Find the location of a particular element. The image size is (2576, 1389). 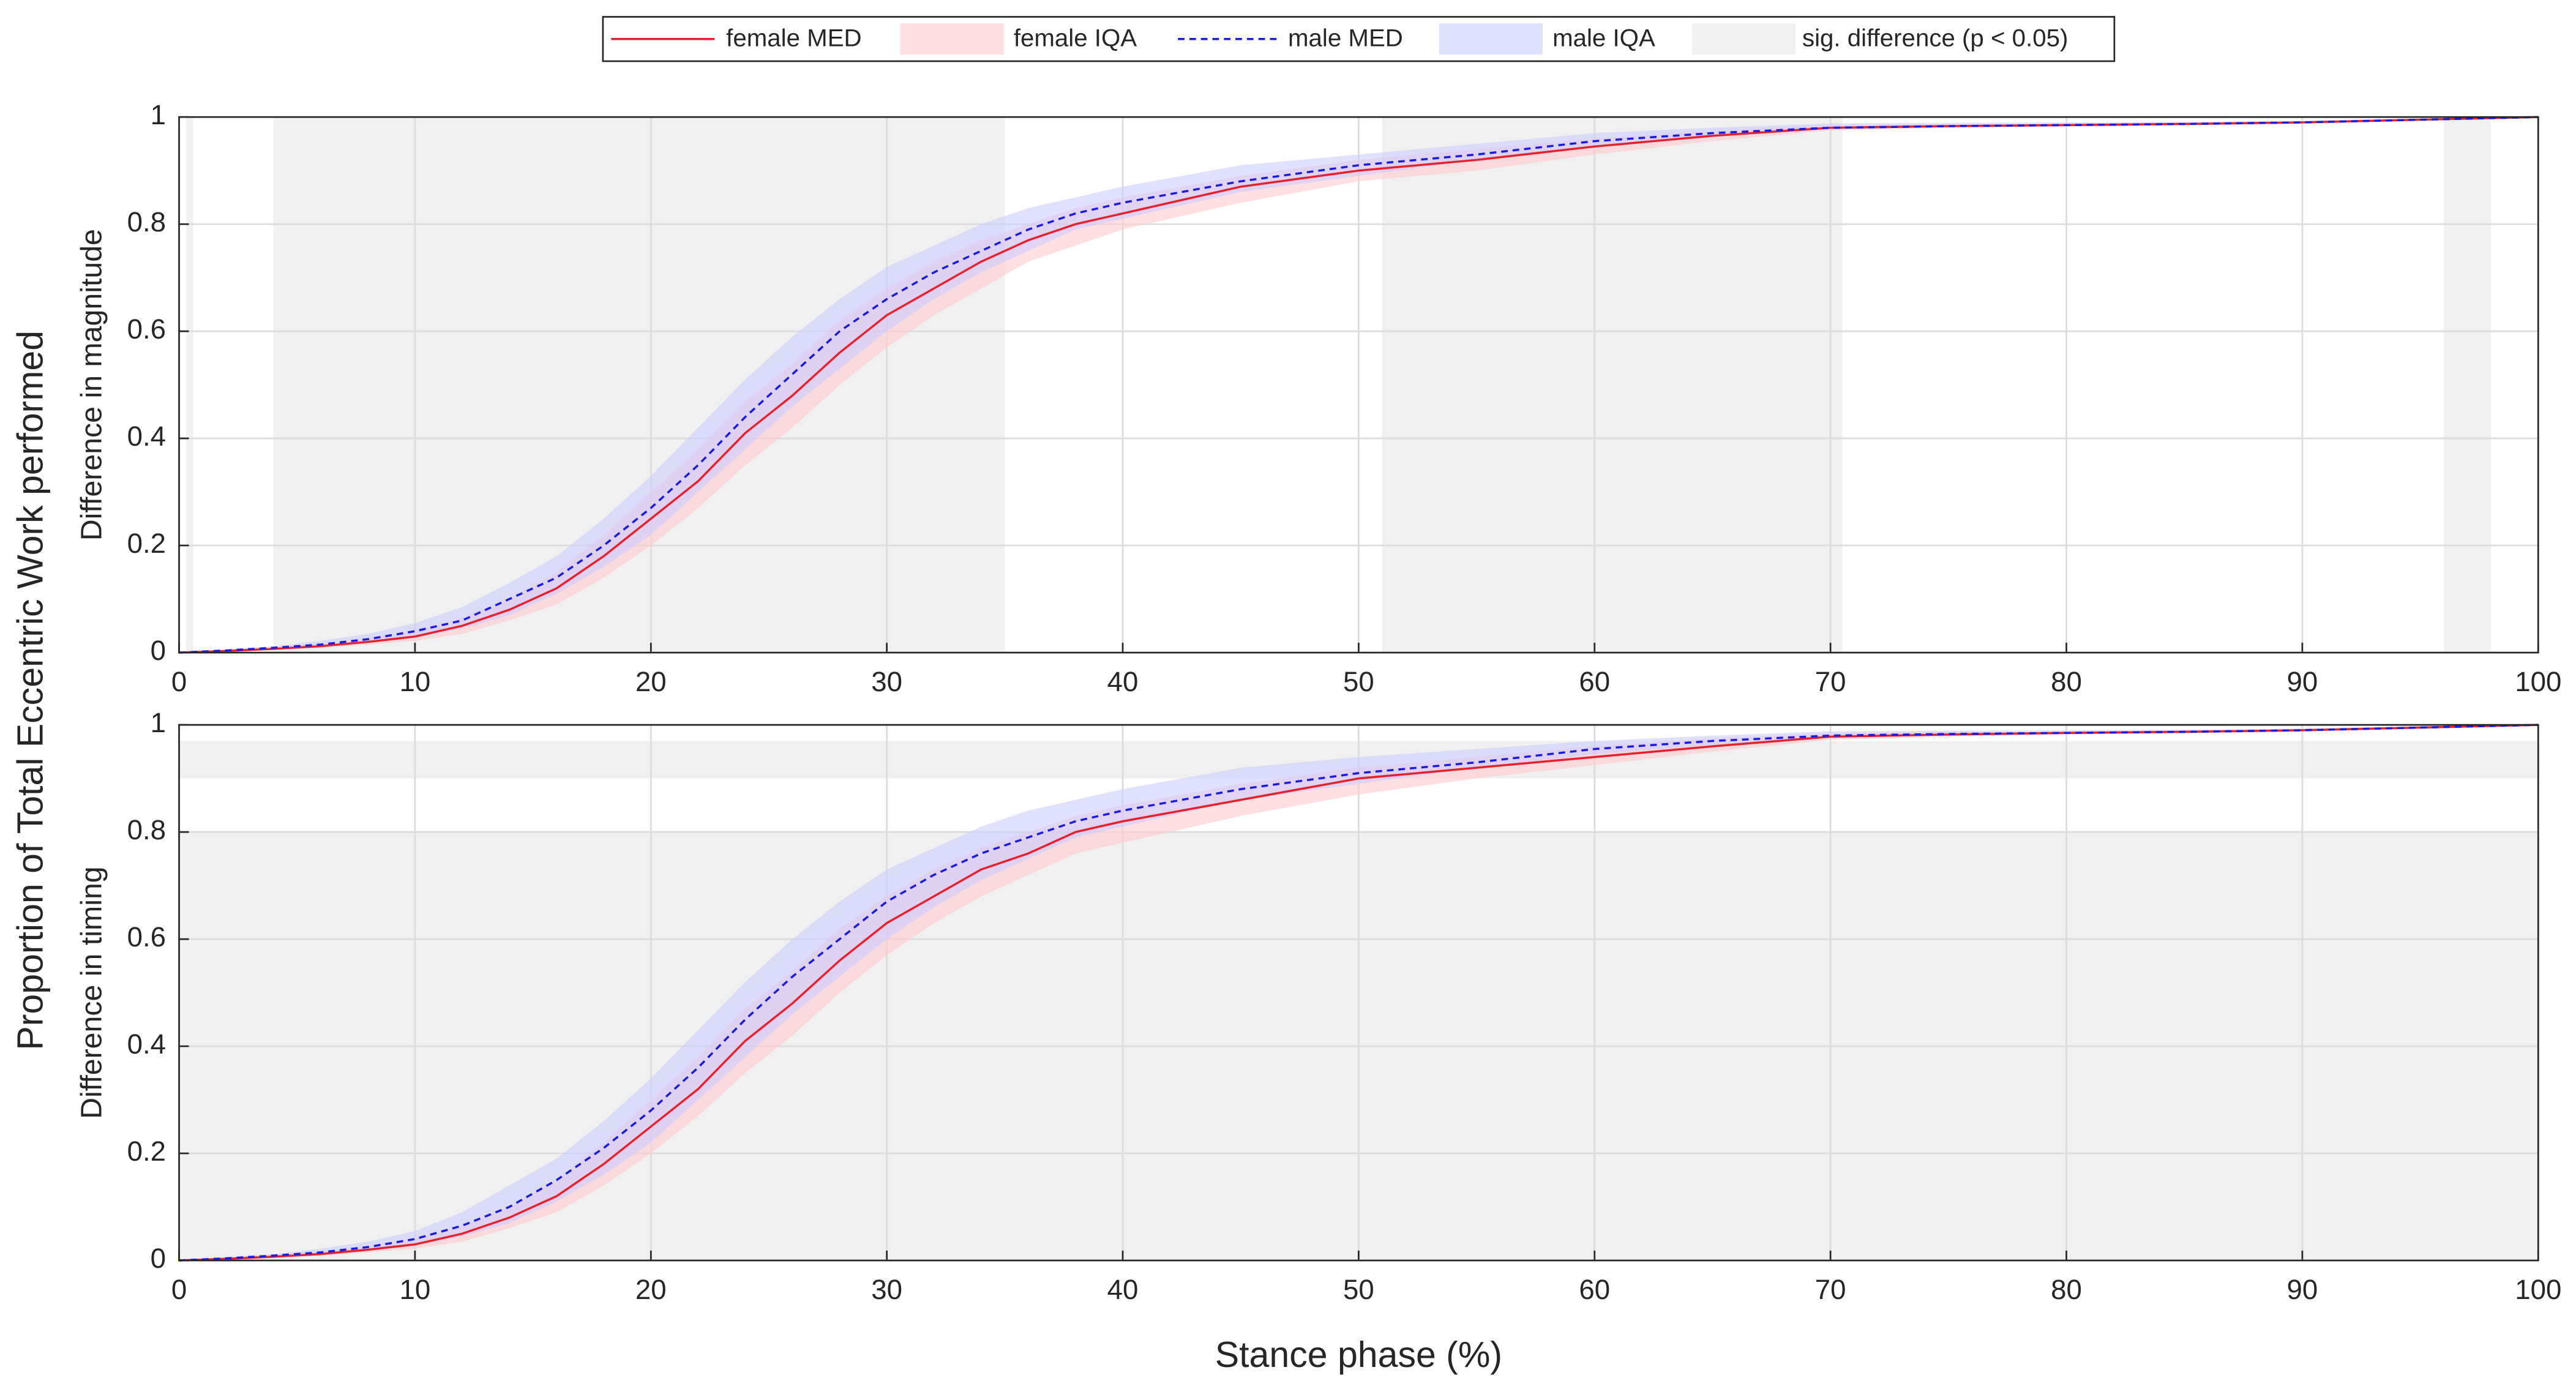

legend-label: female MED is located at coordinates (794, 38).